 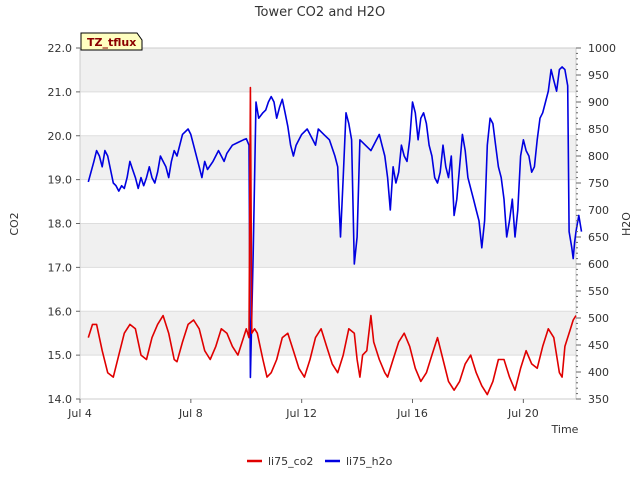 What do you see at coordinates (598, 102) in the screenshot?
I see `y-right-tick-label: 900` at bounding box center [598, 102].